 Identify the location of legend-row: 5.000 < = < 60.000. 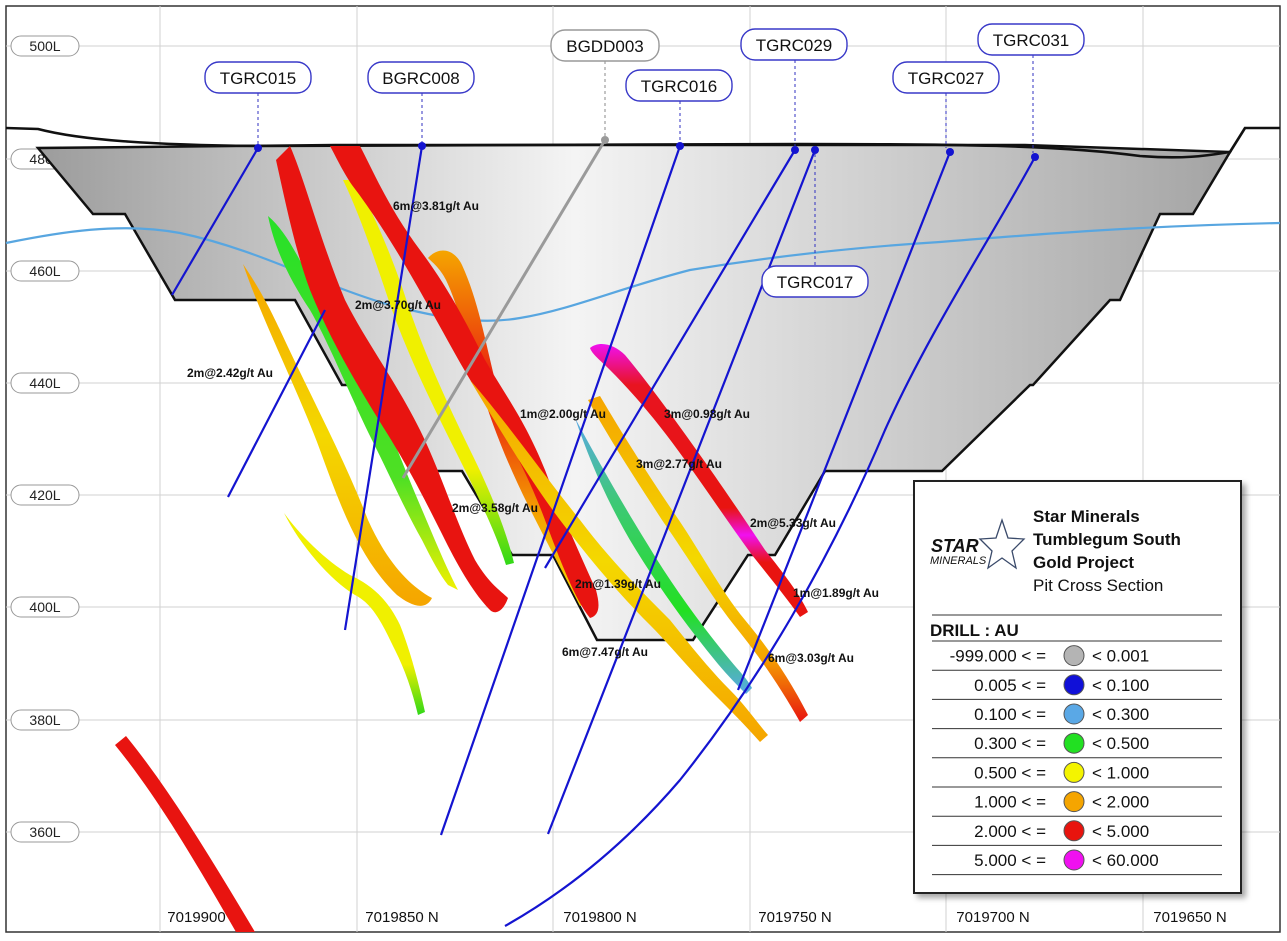
(1077, 862).